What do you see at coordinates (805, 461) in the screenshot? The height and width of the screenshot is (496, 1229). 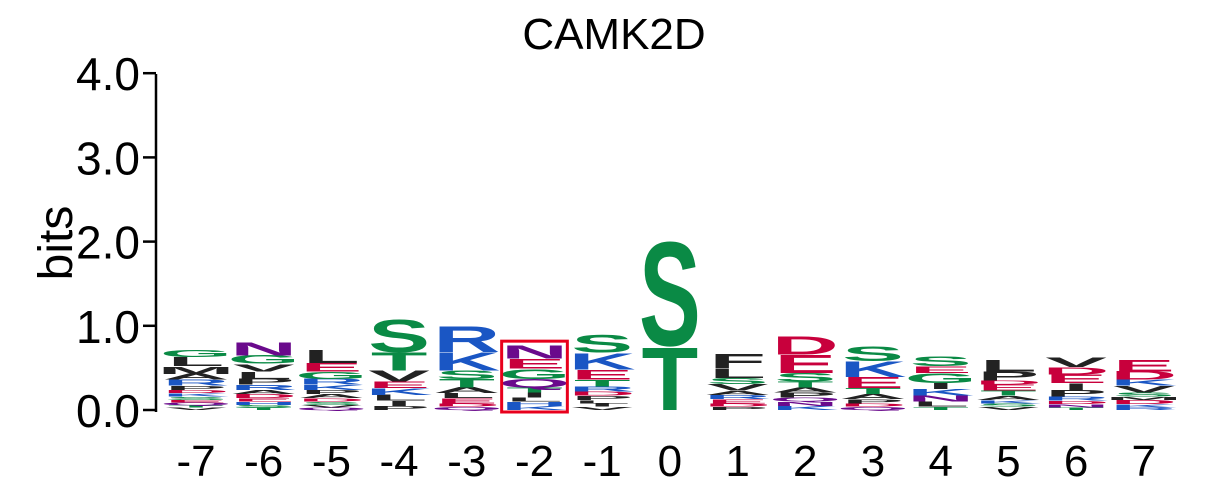 I see `x-tick-label: 2` at bounding box center [805, 461].